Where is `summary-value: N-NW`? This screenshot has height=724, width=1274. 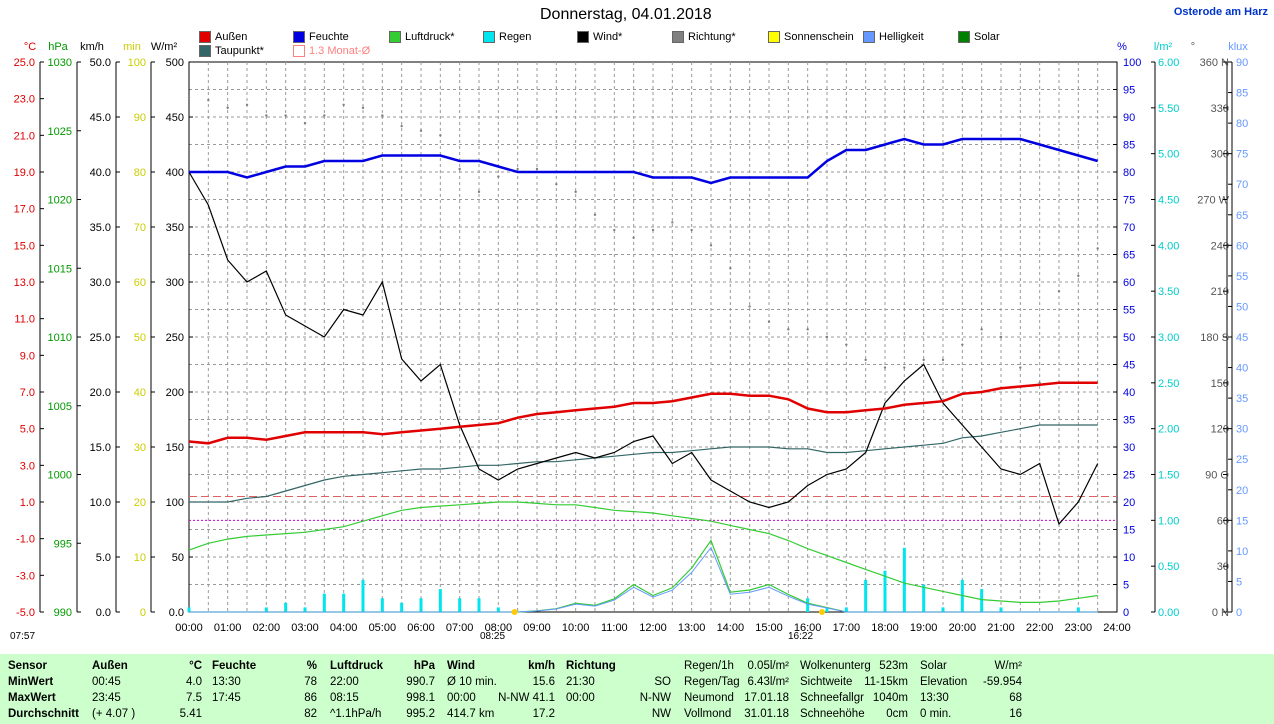
summary-value: N-NW is located at coordinates (655, 698).